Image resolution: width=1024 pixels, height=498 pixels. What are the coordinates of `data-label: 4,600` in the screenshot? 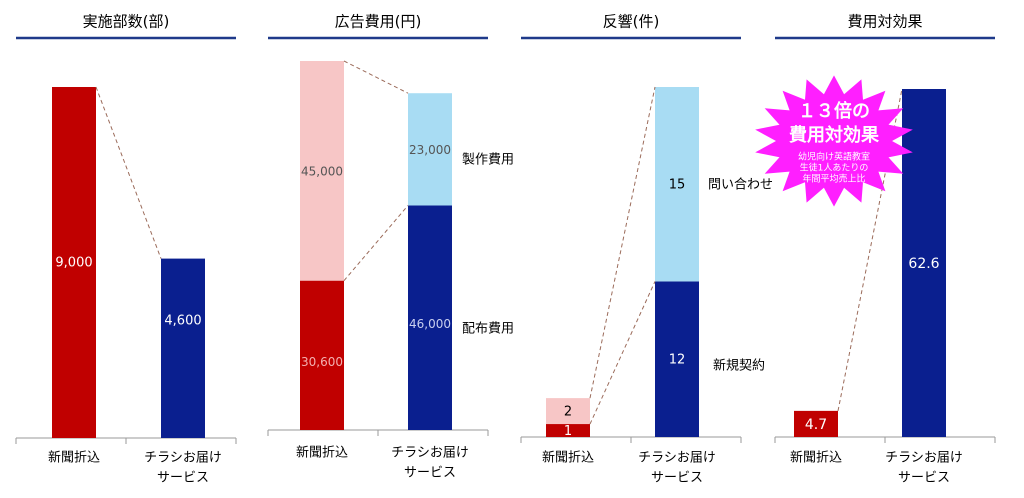 It's located at (182, 321).